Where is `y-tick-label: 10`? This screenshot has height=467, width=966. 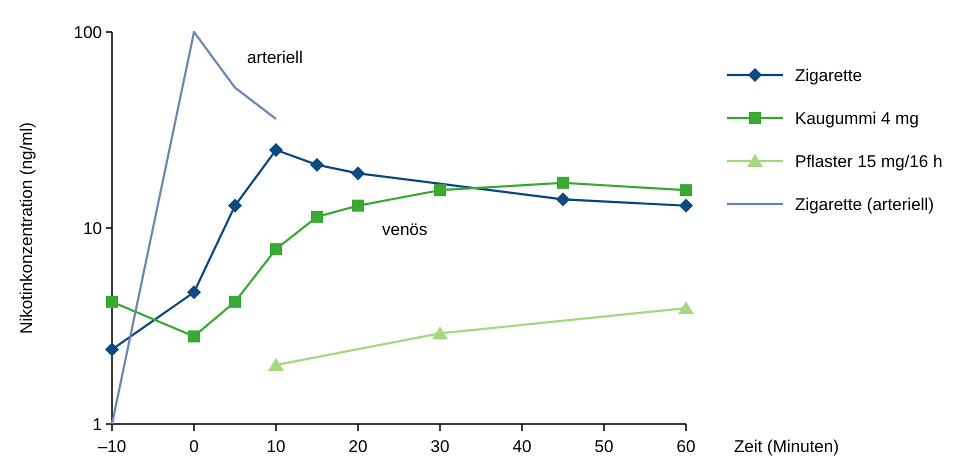 y-tick-label: 10 is located at coordinates (92, 228).